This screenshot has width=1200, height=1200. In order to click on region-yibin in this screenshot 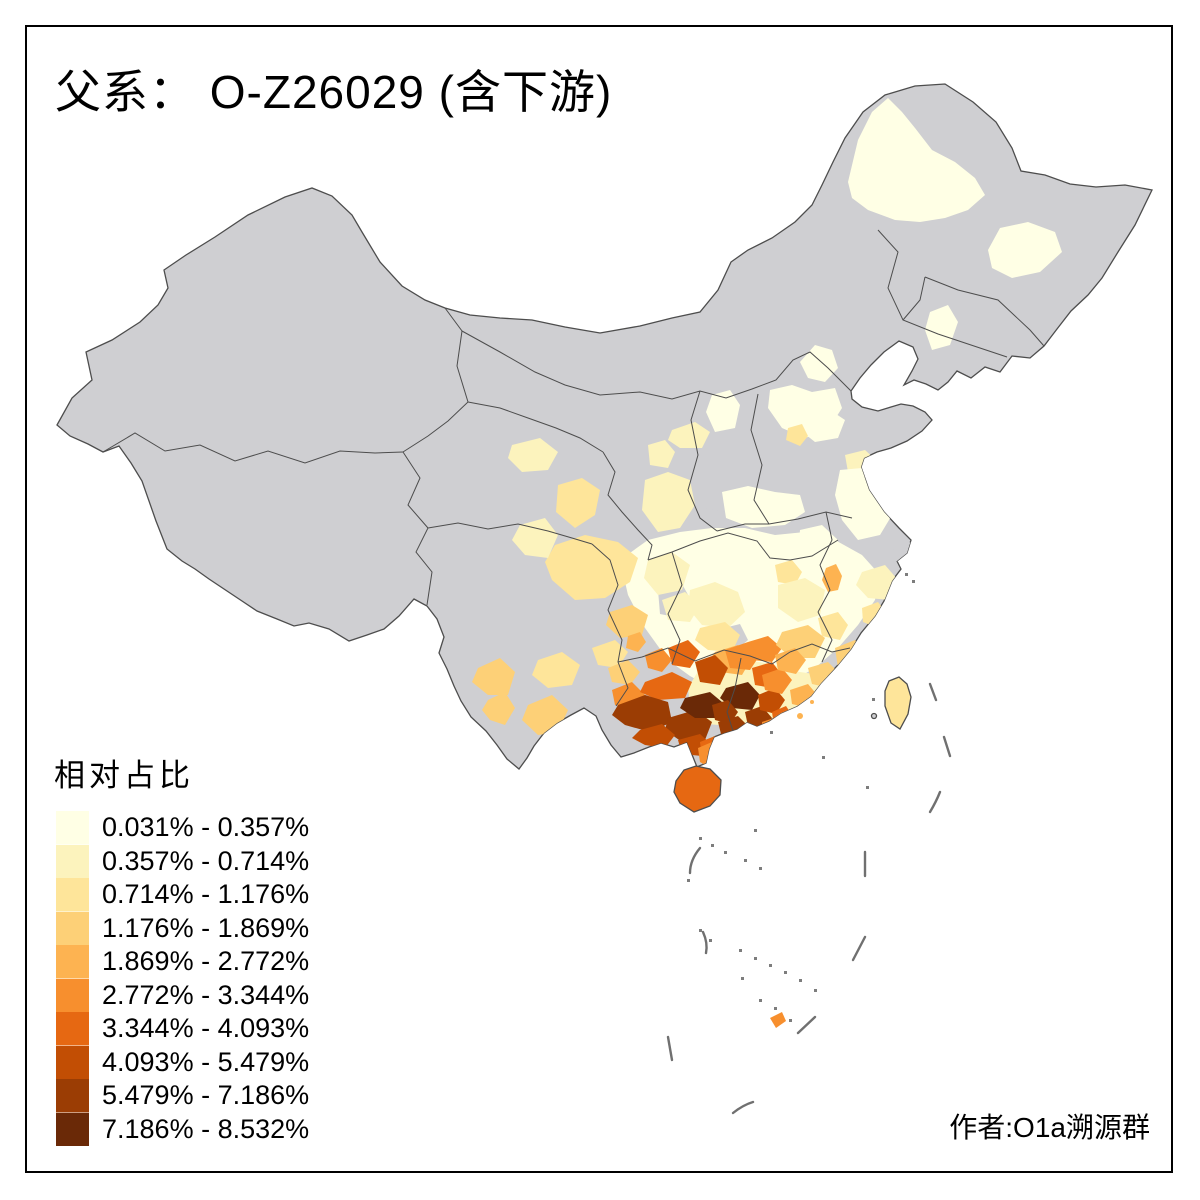, I will do `click(627, 621)`.